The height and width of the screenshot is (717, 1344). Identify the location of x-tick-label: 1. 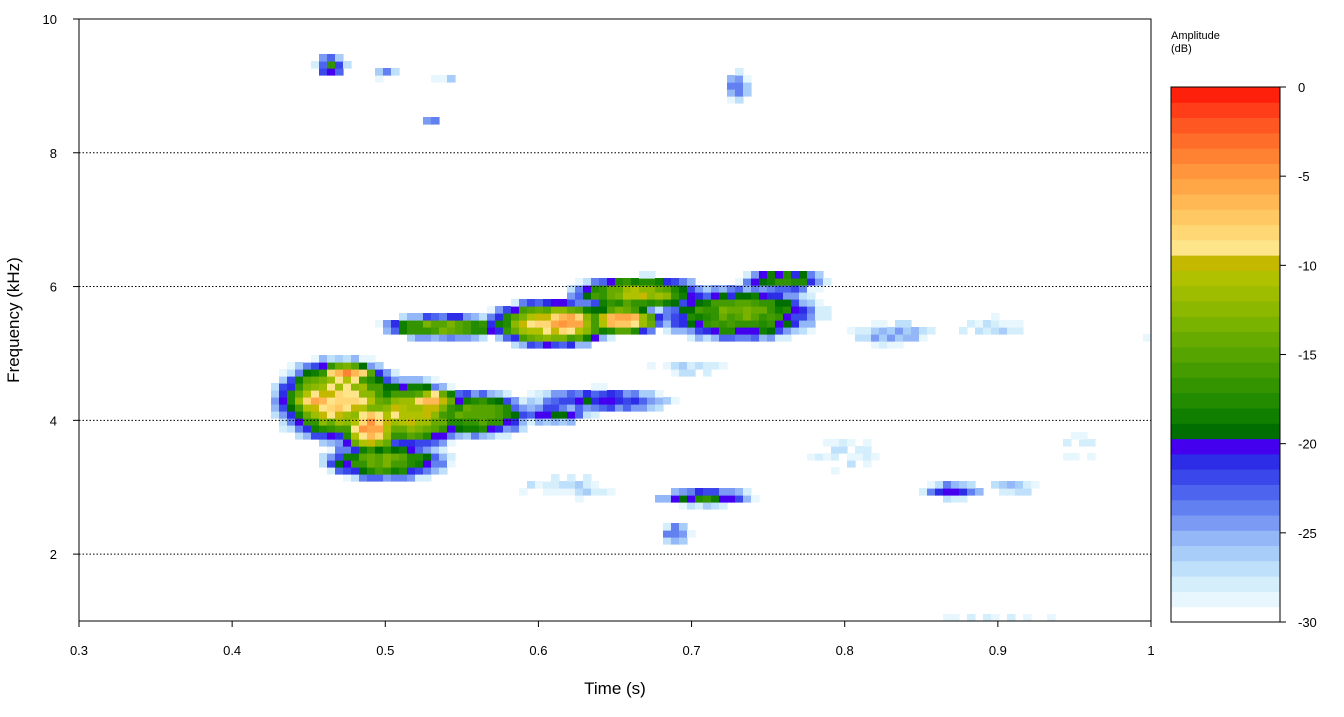
(1150, 650).